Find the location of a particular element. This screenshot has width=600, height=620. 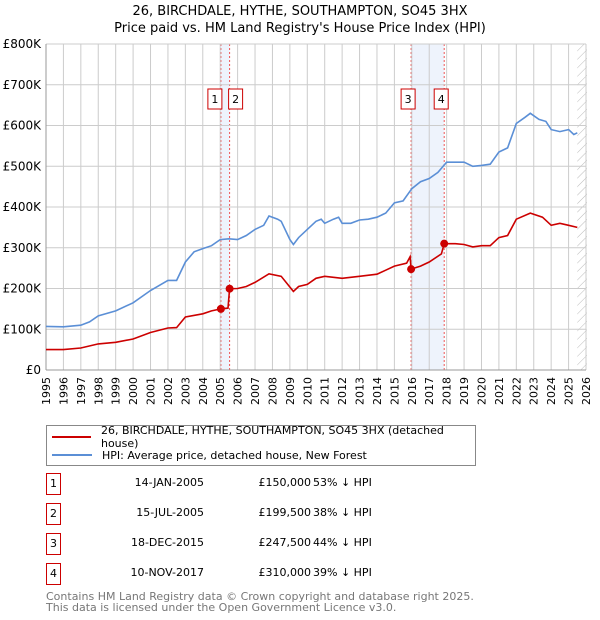

transaction-price: £150,000 is located at coordinates (285, 482).